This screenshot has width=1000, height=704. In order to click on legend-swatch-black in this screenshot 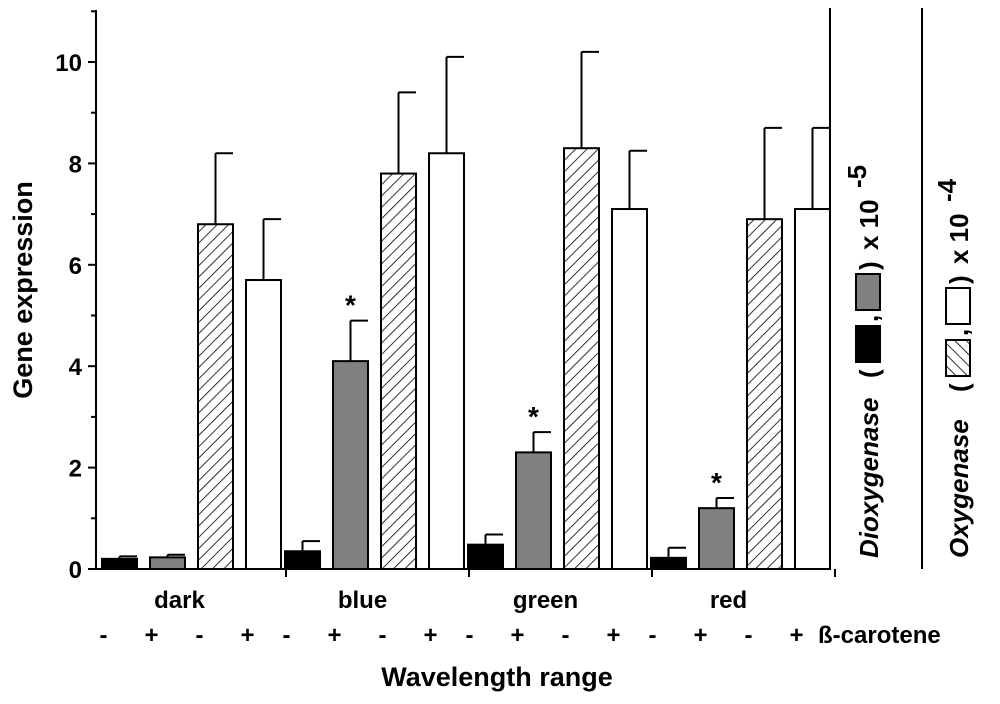, I will do `click(868, 344)`.